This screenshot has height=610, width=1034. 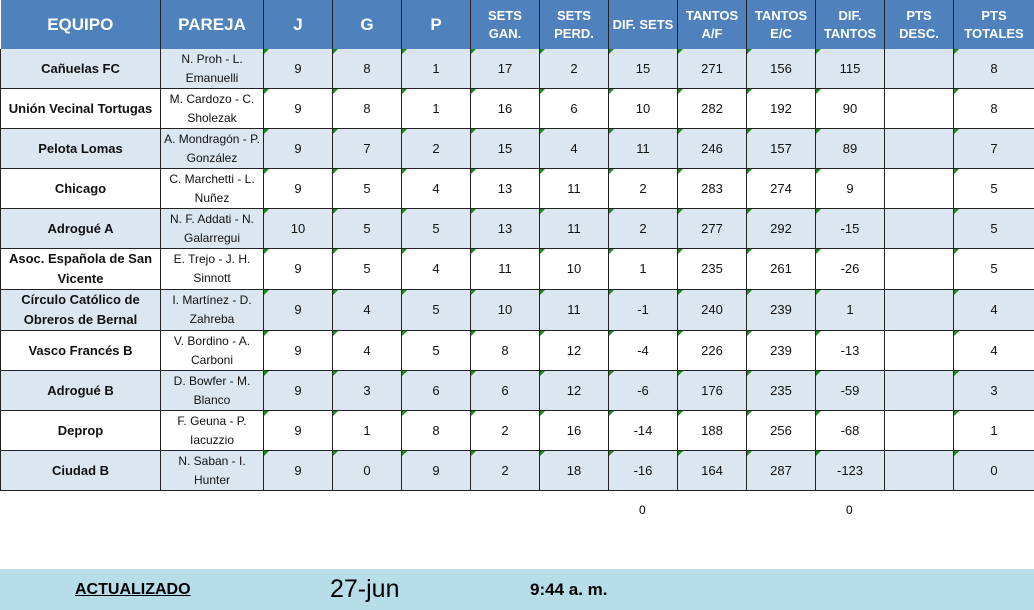 What do you see at coordinates (781, 350) in the screenshot?
I see `stat-cell: 239` at bounding box center [781, 350].